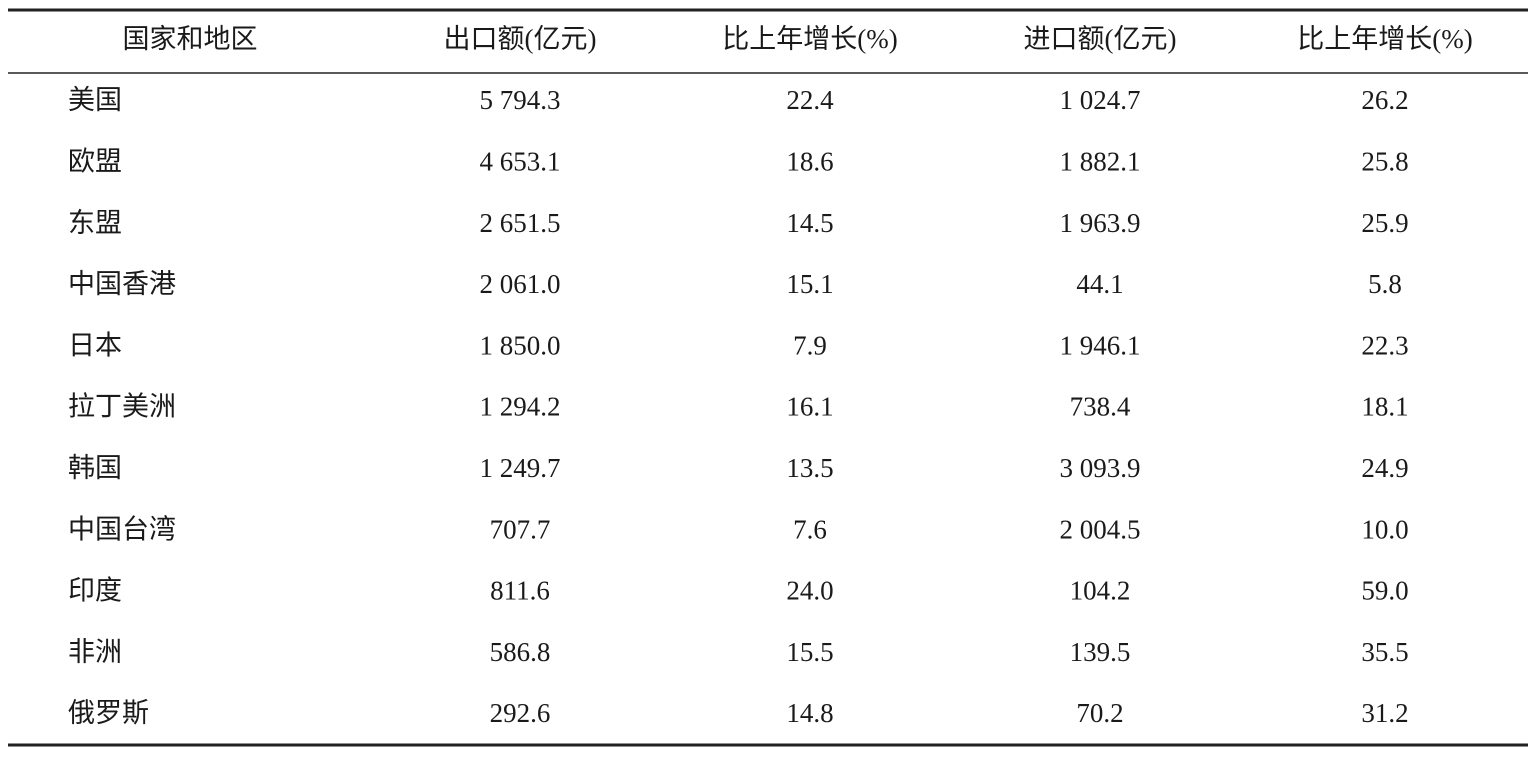 This screenshot has height=762, width=1536. Describe the element at coordinates (520, 345) in the screenshot. I see `number-cell: 1 850.0` at that location.